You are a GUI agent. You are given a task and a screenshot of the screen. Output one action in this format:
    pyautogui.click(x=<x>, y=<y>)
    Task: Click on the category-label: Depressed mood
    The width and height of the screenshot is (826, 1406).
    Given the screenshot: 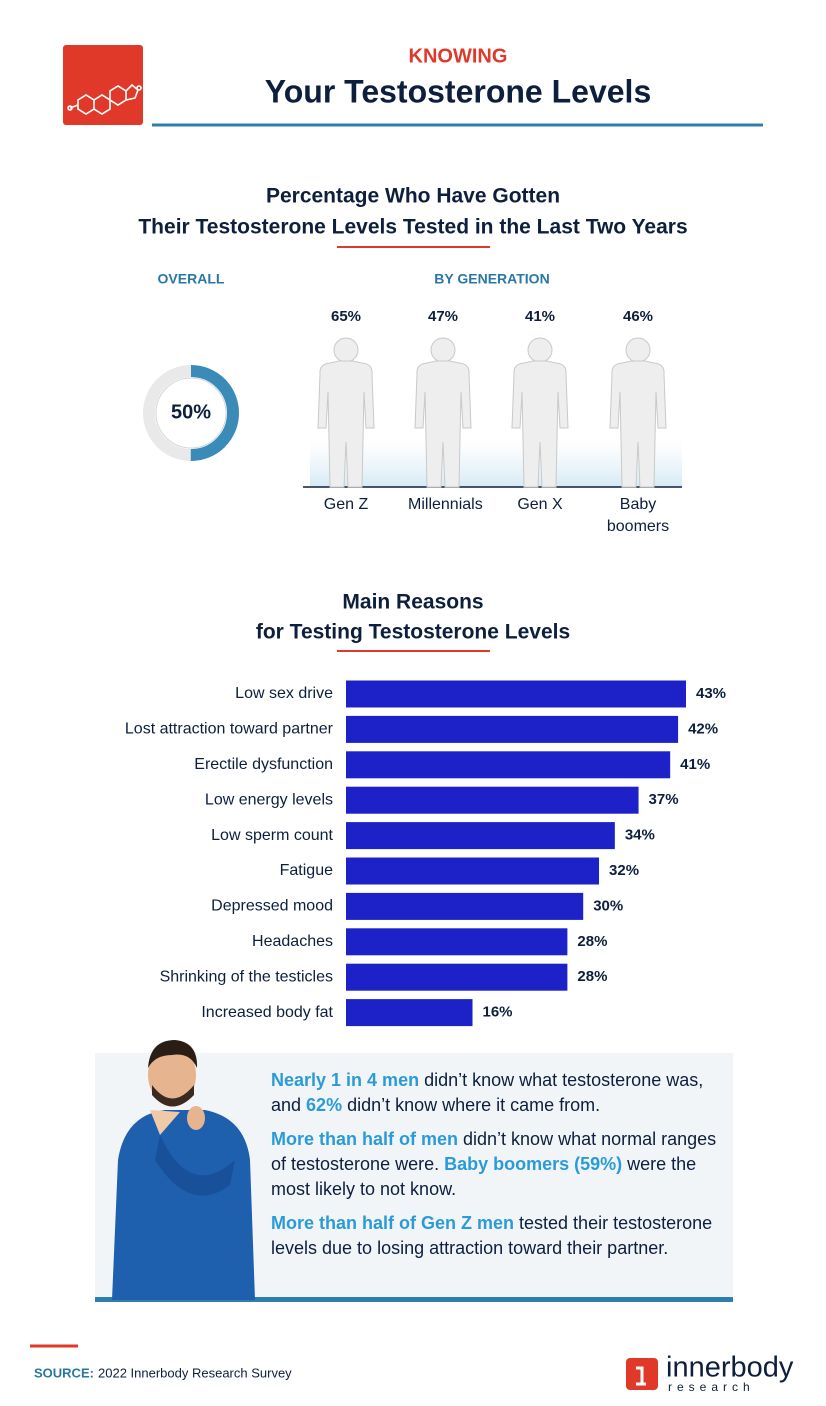 What is the action you would take?
    pyautogui.click(x=272, y=906)
    